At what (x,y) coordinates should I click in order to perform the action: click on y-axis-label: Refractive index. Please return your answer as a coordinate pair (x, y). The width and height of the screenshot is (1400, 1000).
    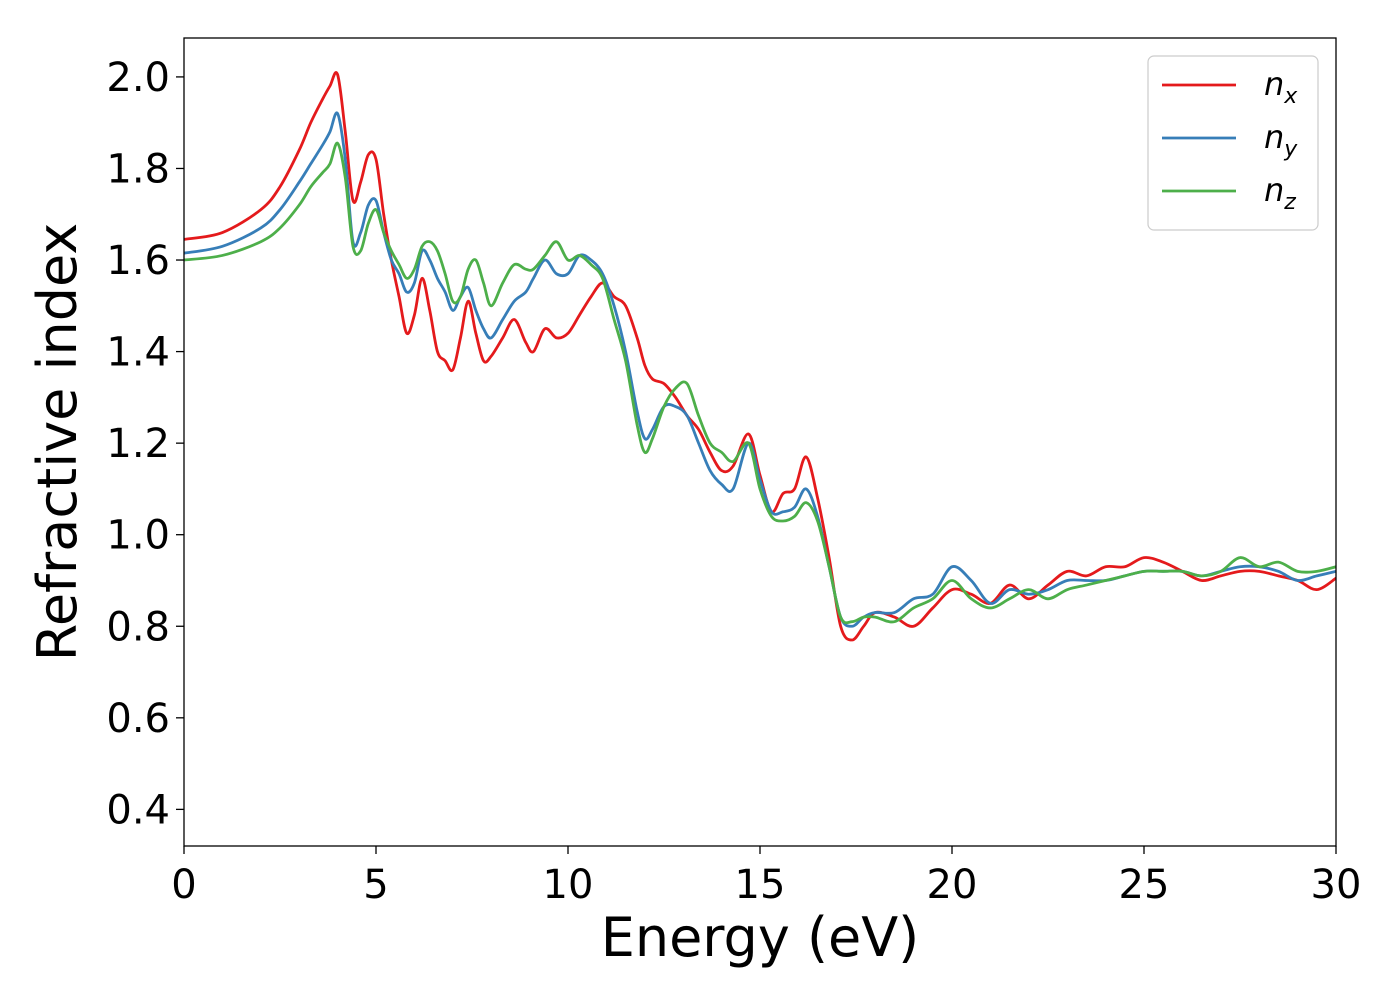
    Looking at the image, I should click on (57, 442).